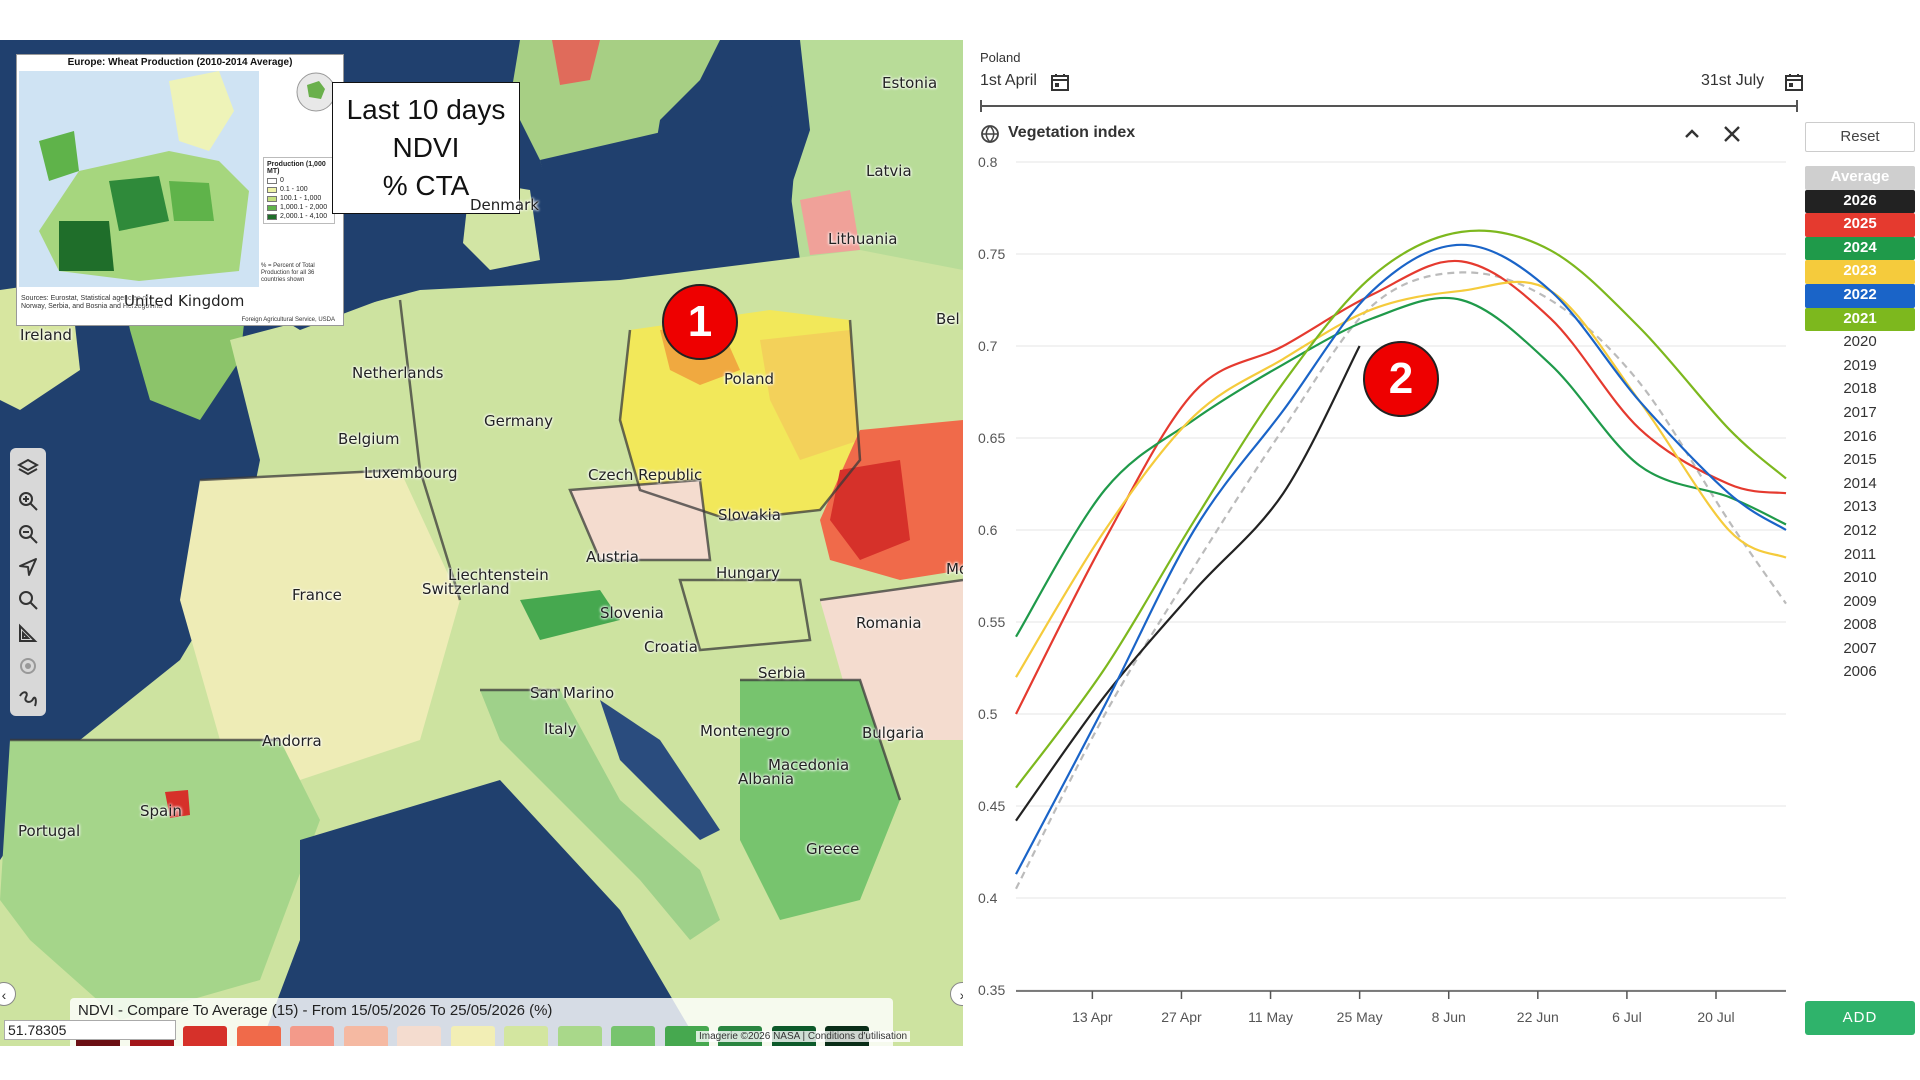  What do you see at coordinates (1860, 272) in the screenshot?
I see `year-toggle-2023: 2023` at bounding box center [1860, 272].